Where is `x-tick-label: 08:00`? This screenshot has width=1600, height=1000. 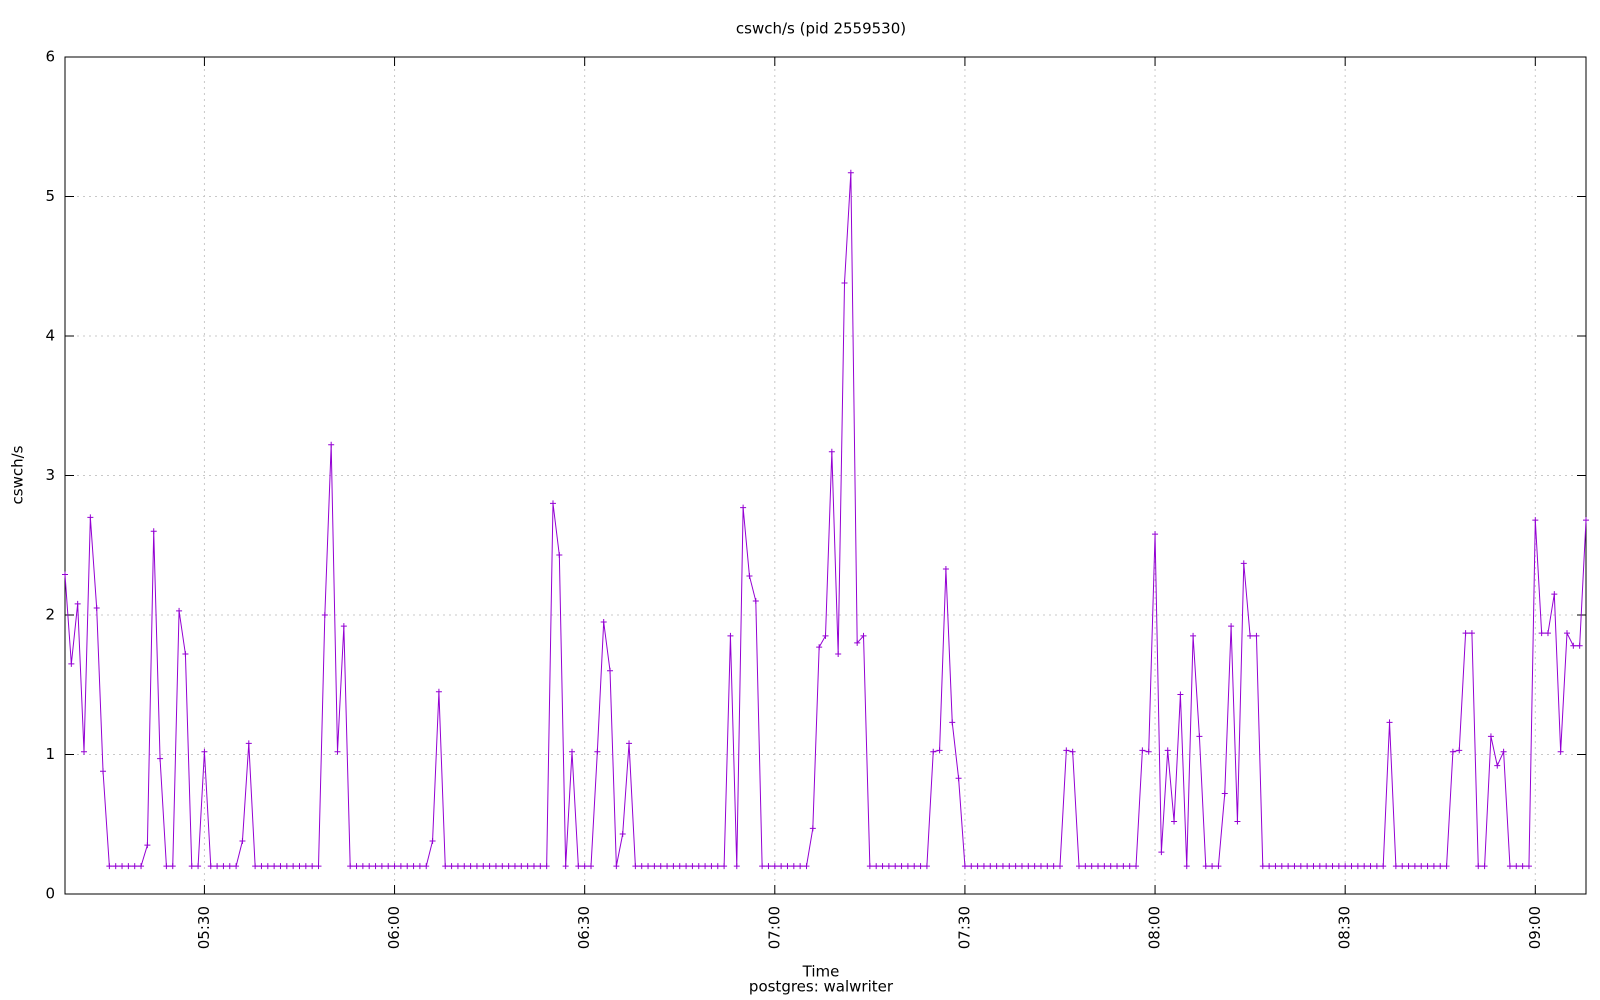
x-tick-label: 08:00 is located at coordinates (1155, 927).